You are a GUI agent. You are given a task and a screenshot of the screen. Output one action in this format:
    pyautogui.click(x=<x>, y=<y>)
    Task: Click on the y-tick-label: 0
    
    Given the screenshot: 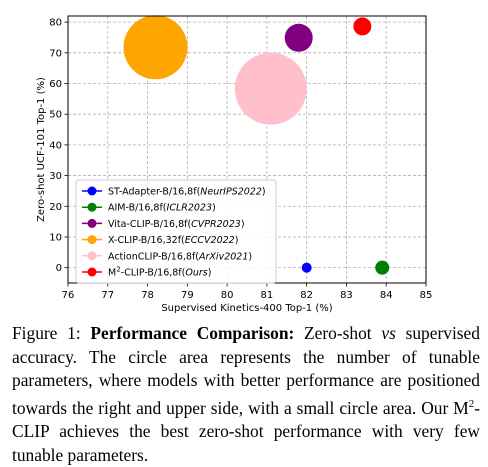 What is the action you would take?
    pyautogui.click(x=59, y=268)
    